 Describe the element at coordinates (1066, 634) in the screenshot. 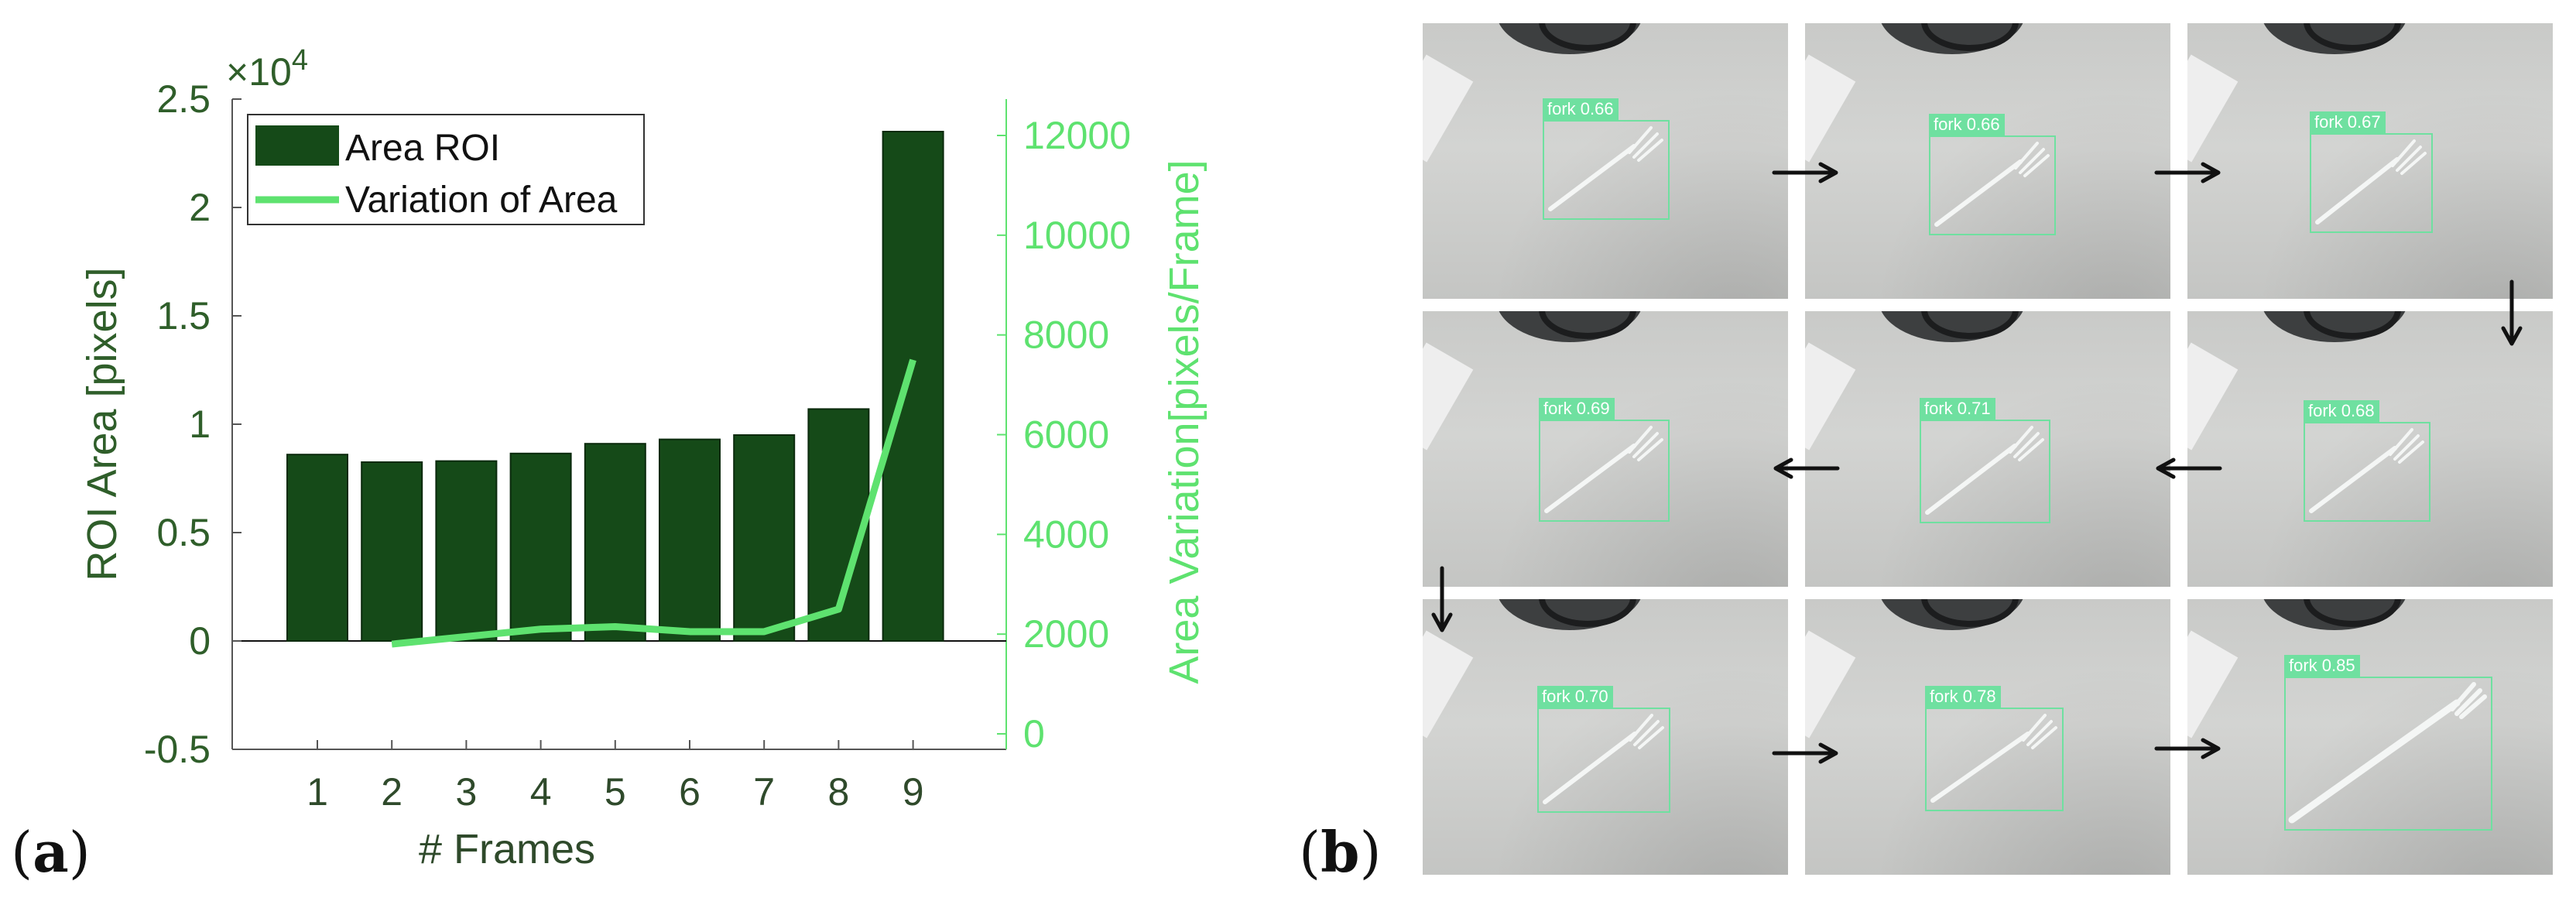

I see `right-tick-label: 2000` at that location.